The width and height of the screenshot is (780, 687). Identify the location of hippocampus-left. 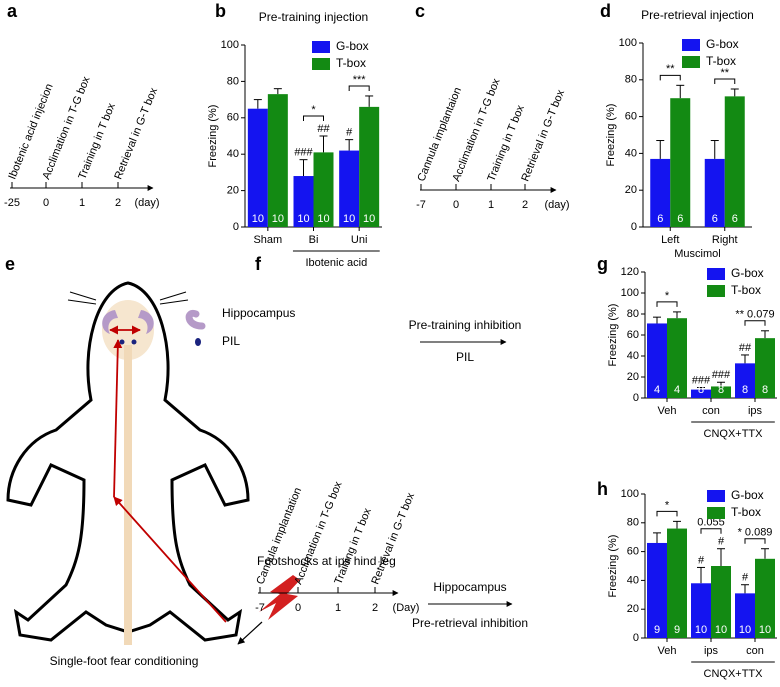
(110, 322).